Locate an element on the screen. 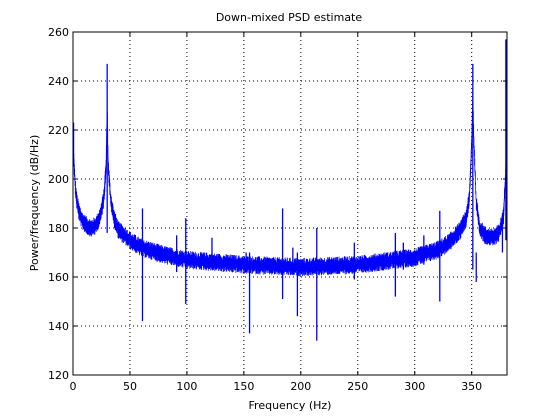 Image resolution: width=560 pixels, height=420 pixels. y-axis-label: Power/frequency (dB/Hz) is located at coordinates (34, 203).